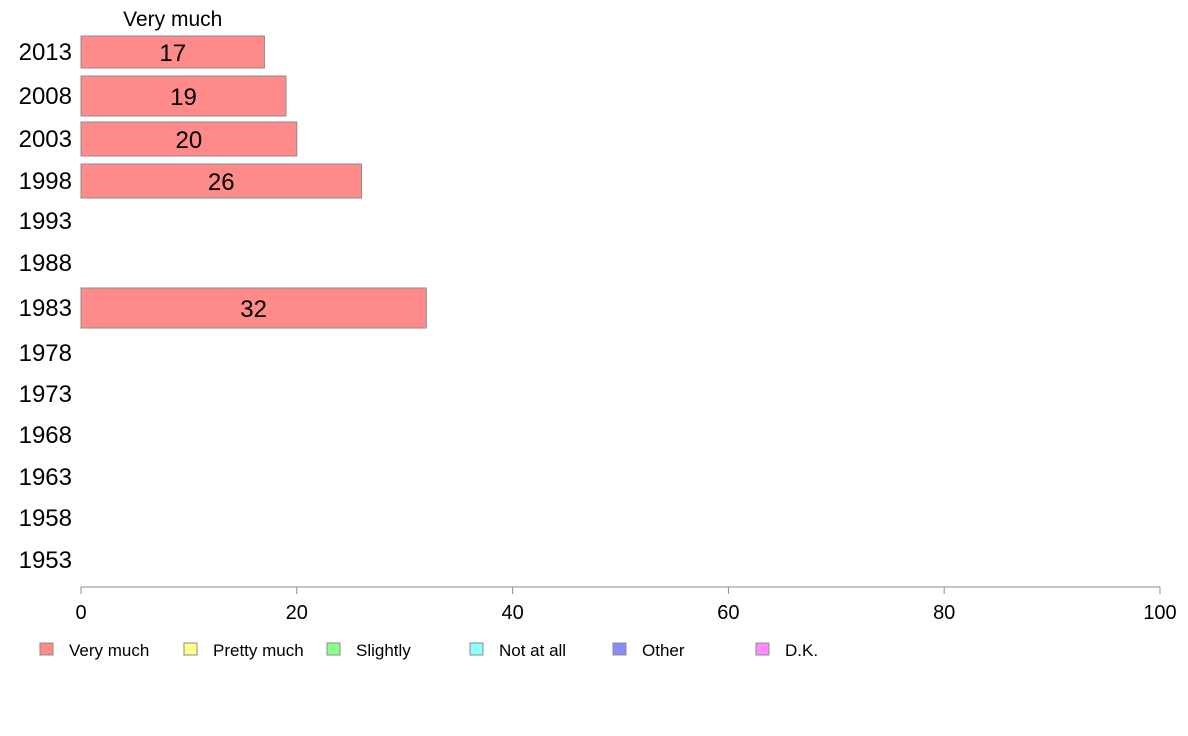 Image resolution: width=1188 pixels, height=736 pixels. What do you see at coordinates (109, 650) in the screenshot?
I see `legend-label: Very much` at bounding box center [109, 650].